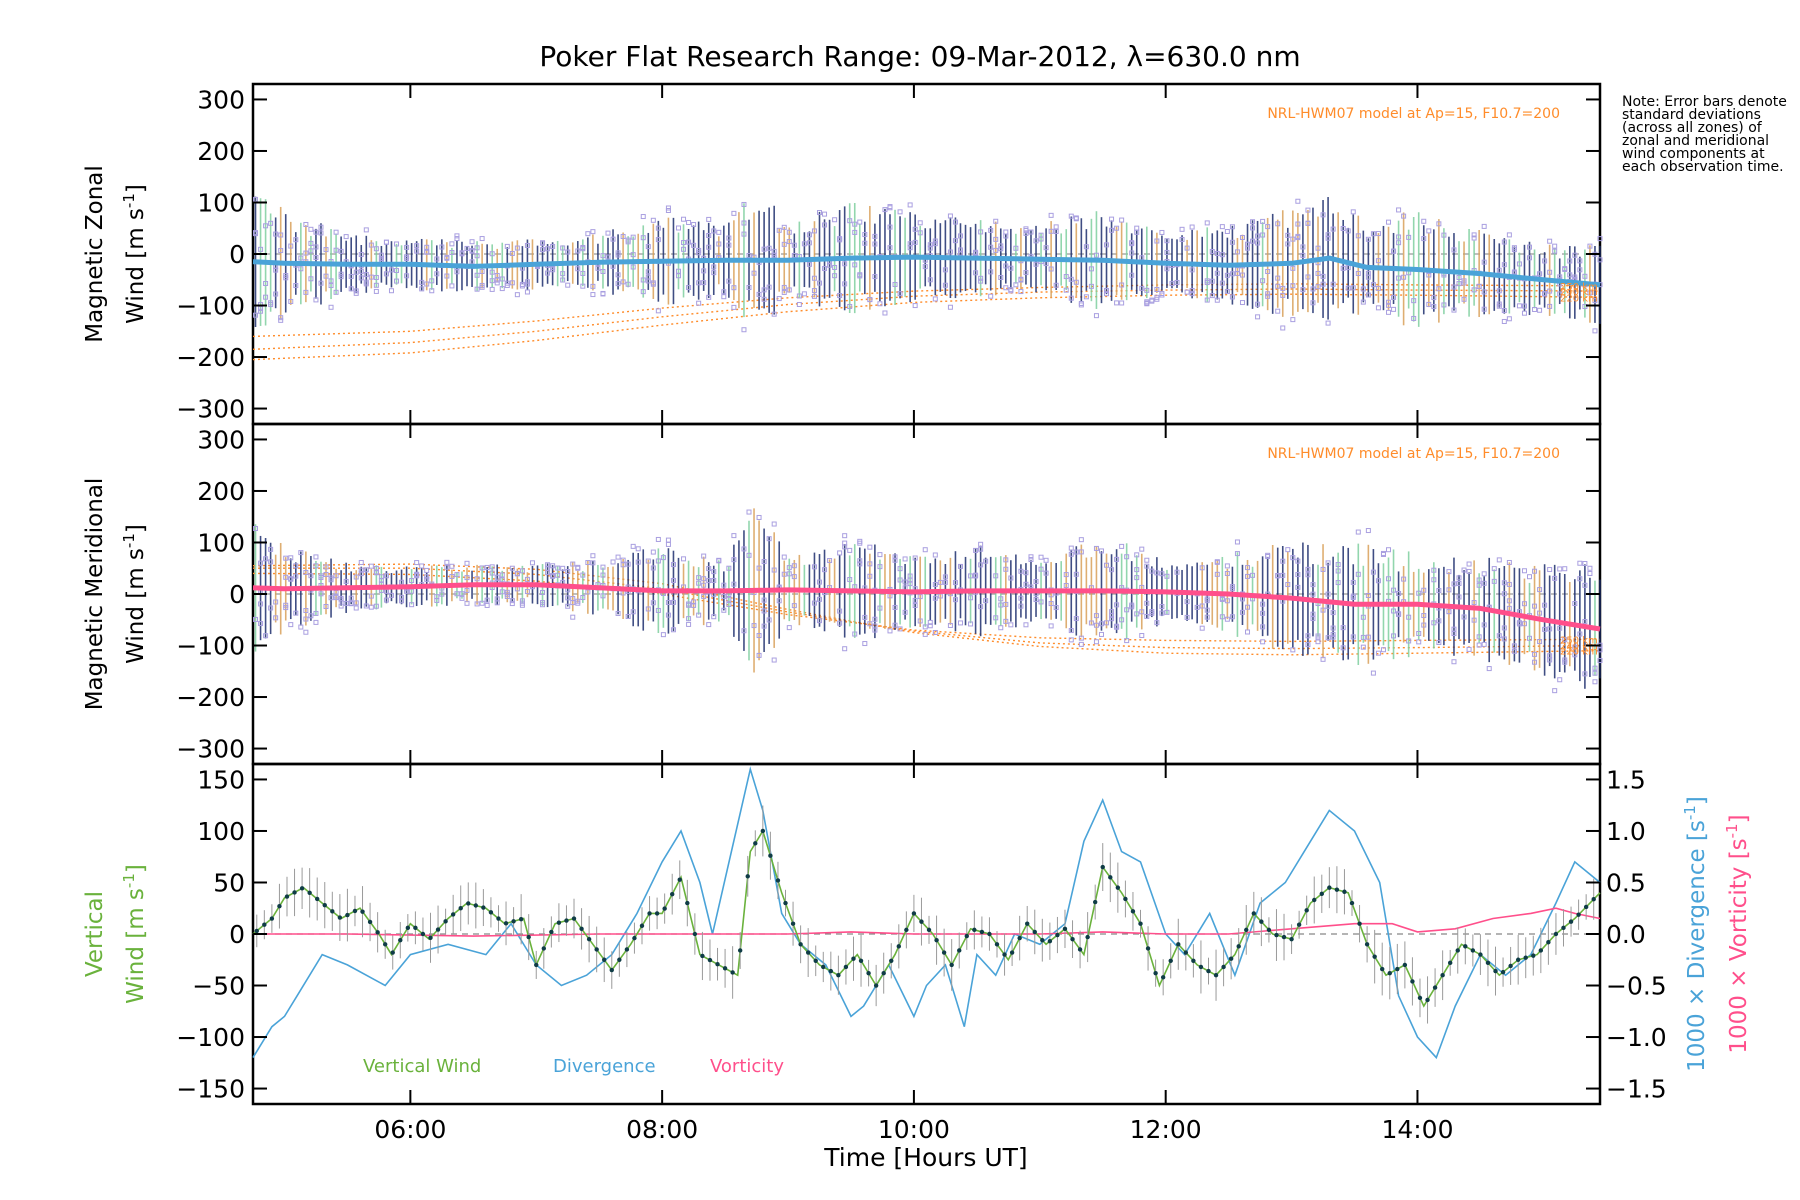 The width and height of the screenshot is (1800, 1200). What do you see at coordinates (237, 934) in the screenshot?
I see `vertical-y-tick-label: 0` at bounding box center [237, 934].